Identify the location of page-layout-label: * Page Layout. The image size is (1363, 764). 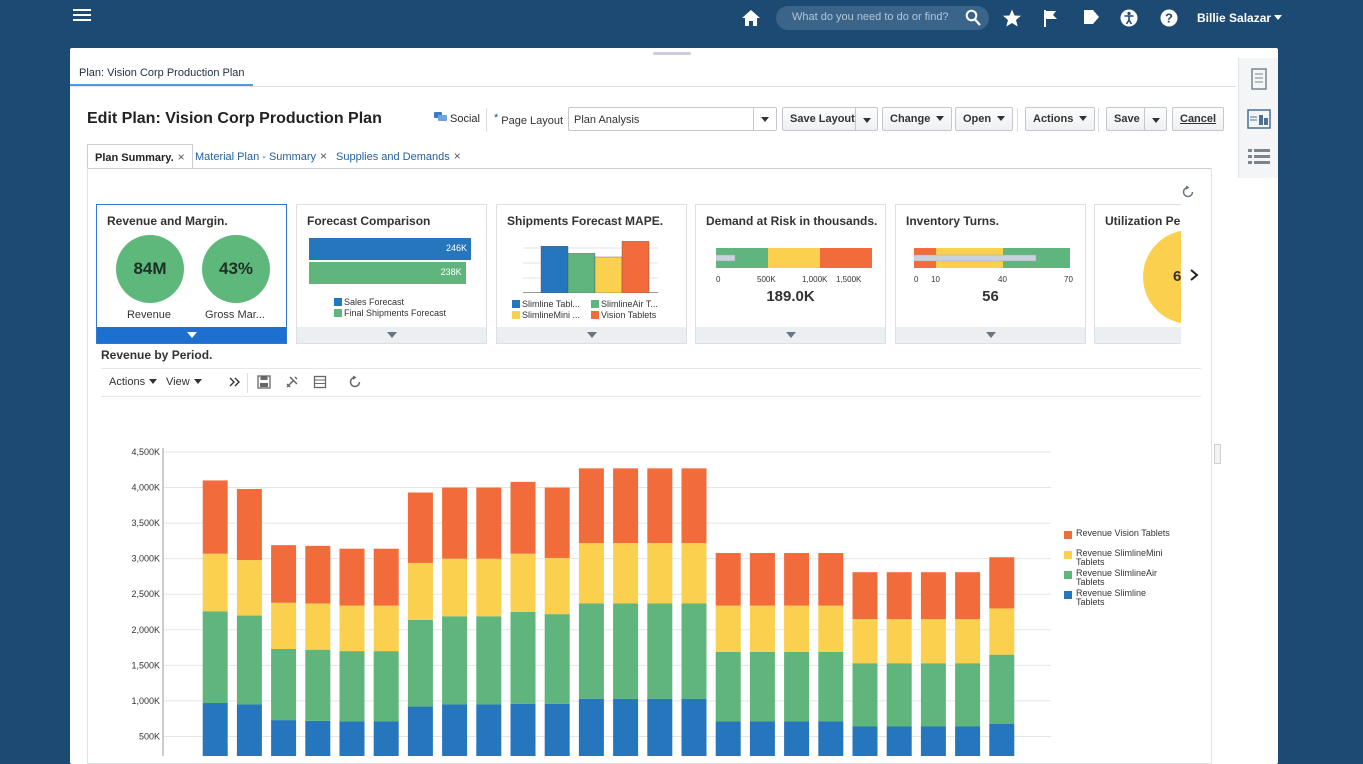
(528, 119).